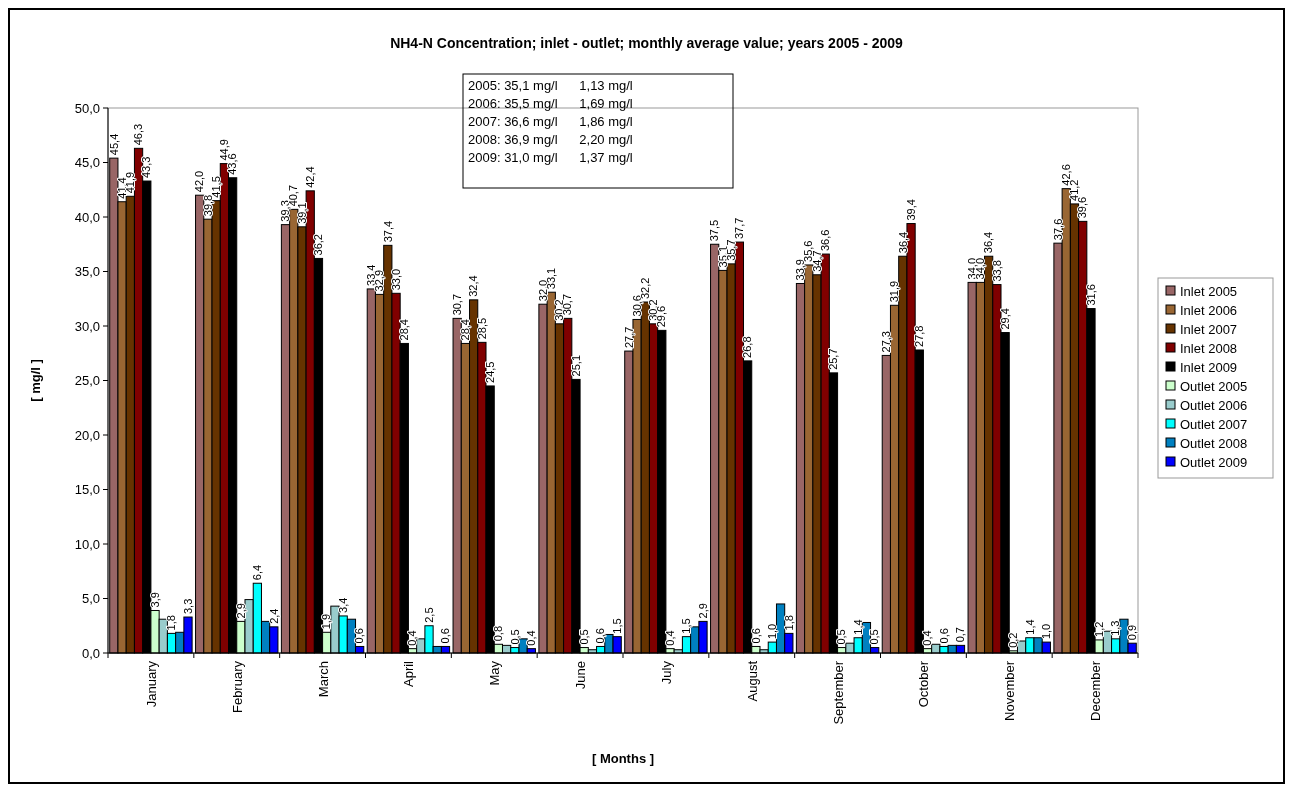 The height and width of the screenshot is (792, 1293). Describe the element at coordinates (739, 228) in the screenshot. I see `data-label: 37,7` at that location.